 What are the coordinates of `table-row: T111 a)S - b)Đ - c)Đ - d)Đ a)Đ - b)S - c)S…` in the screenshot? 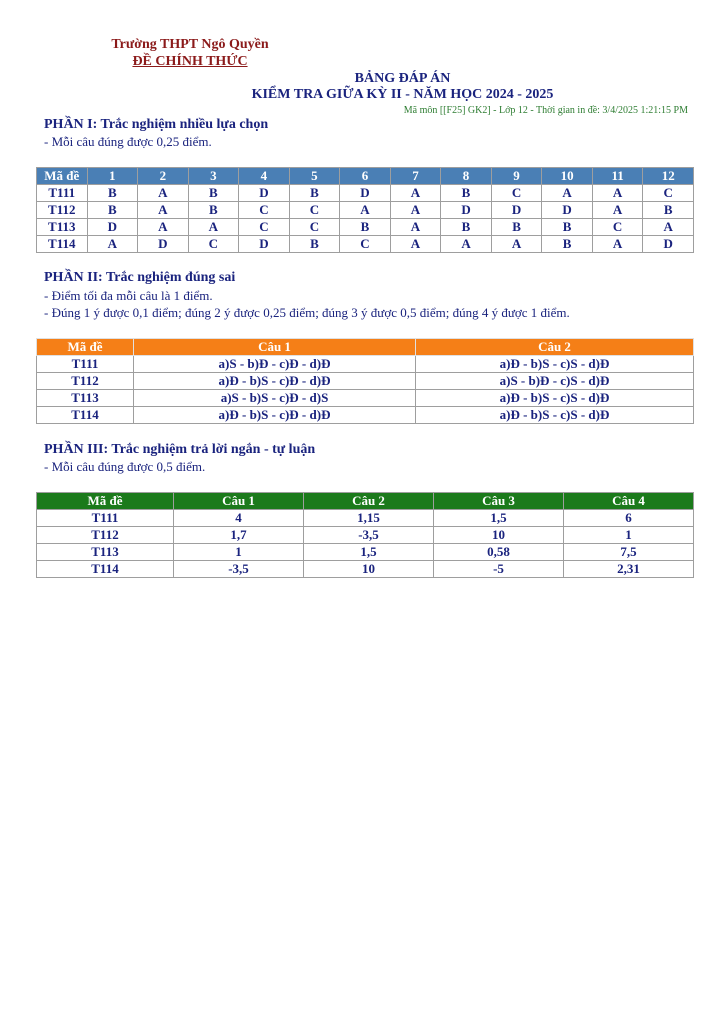 It's located at (365, 364).